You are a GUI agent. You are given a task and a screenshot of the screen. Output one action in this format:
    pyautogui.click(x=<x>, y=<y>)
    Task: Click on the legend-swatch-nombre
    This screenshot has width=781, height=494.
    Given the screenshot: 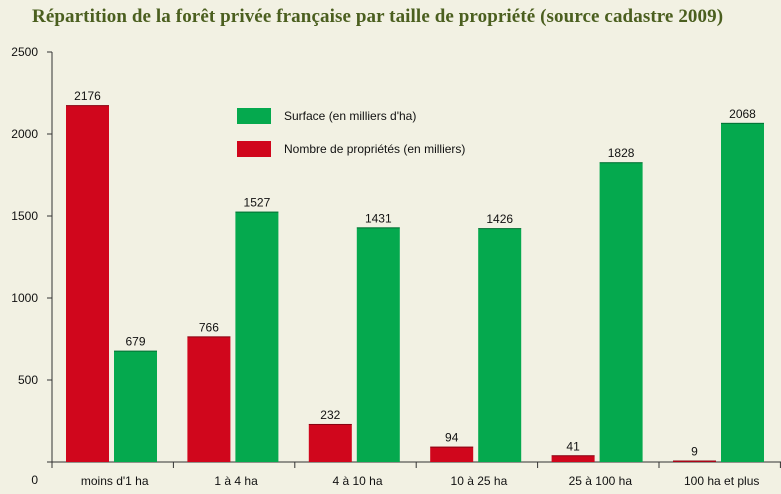 What is the action you would take?
    pyautogui.click(x=254, y=149)
    